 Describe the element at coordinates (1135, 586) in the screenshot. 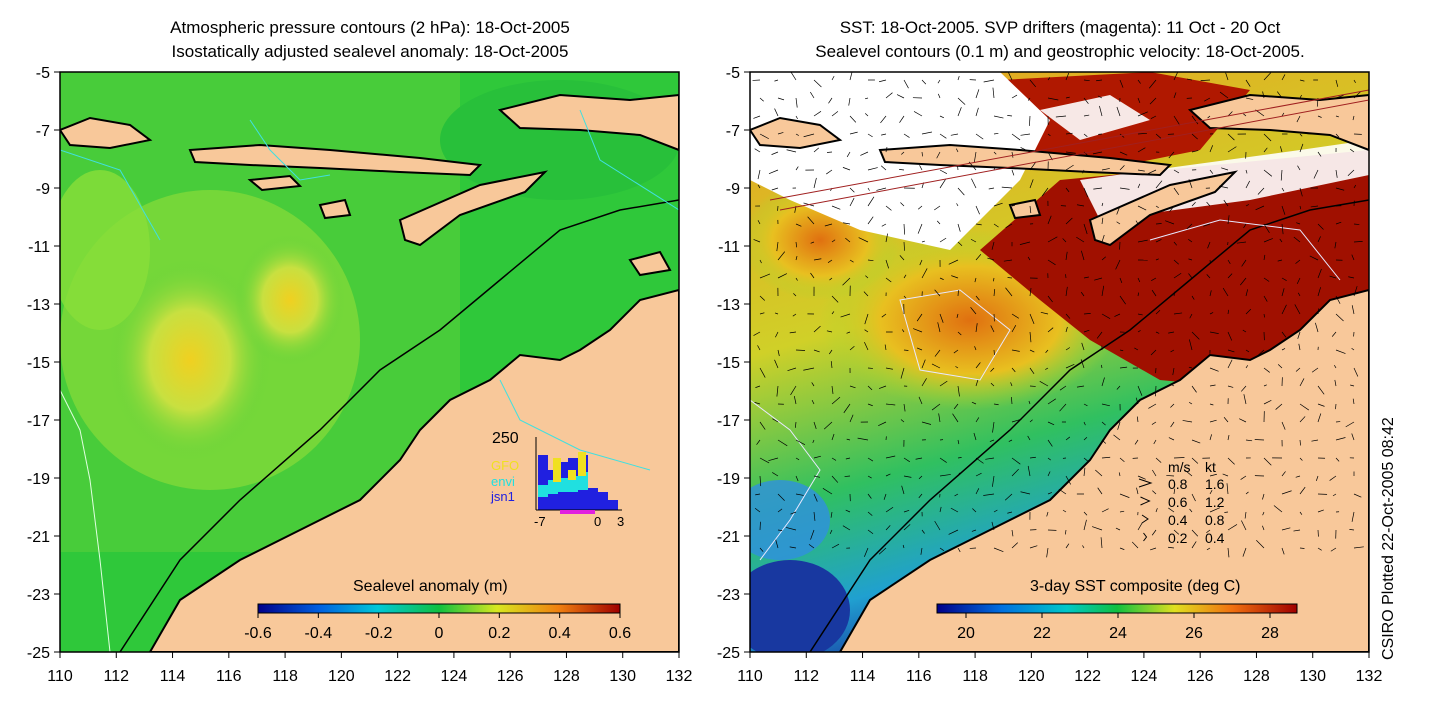

I see `right-colorbar-label: 3-day SST composite (deg C)` at that location.